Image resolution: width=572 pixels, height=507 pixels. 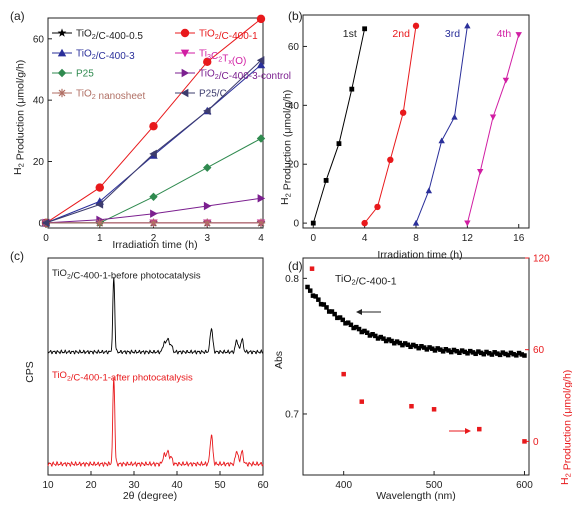 What do you see at coordinates (468, 238) in the screenshot?
I see `x-tick-label: 12` at bounding box center [468, 238].